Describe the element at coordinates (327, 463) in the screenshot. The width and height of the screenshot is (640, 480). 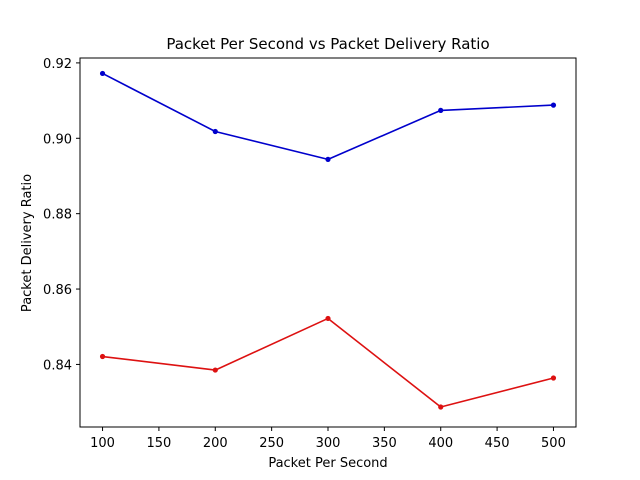
I see `x-axis-label: Packet Per Second` at that location.